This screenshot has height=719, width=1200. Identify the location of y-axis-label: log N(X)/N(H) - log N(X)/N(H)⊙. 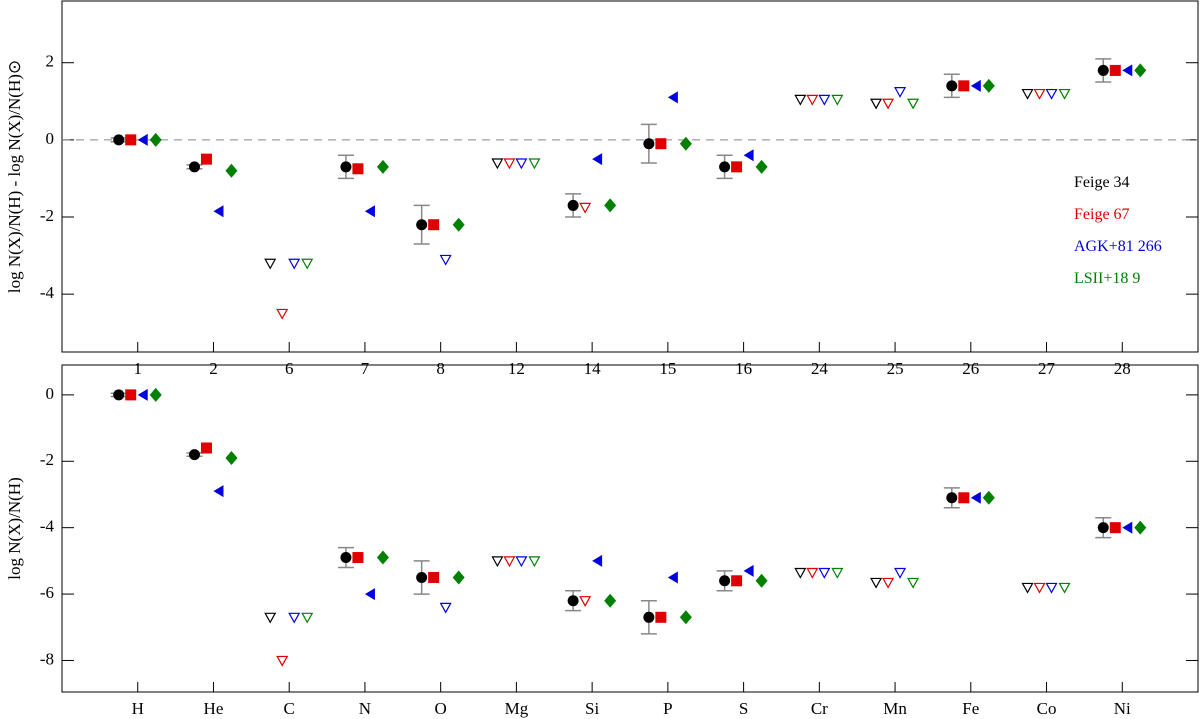
(14, 176).